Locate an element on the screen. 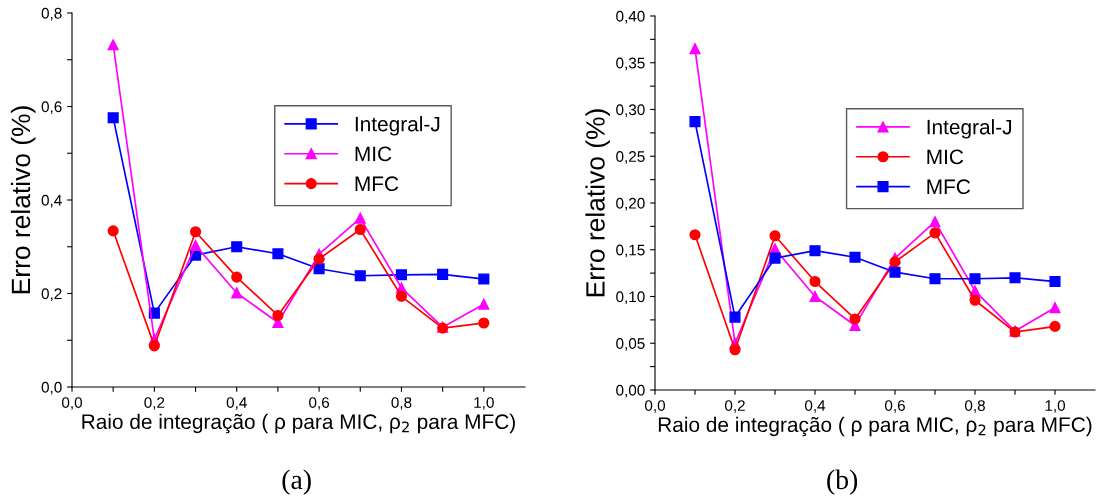 The width and height of the screenshot is (1111, 504). text: (a) is located at coordinates (296, 482).